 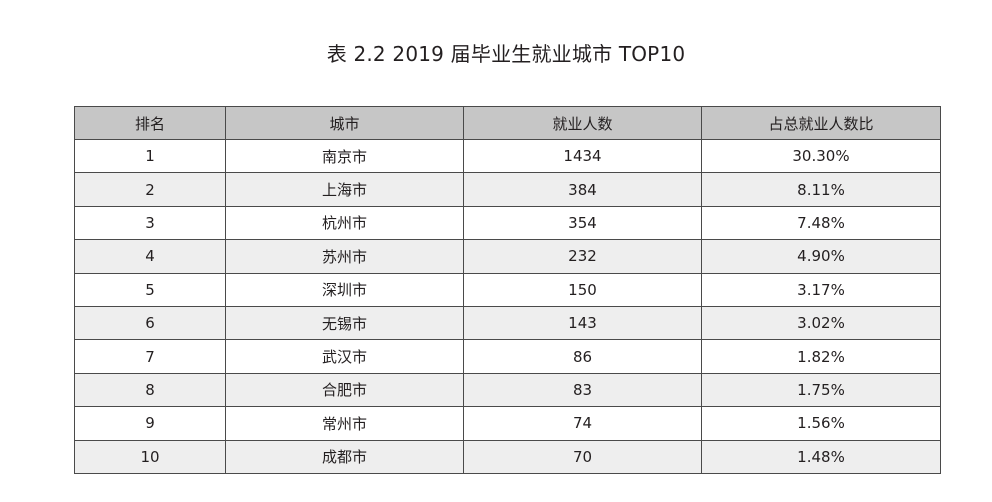 What do you see at coordinates (150, 390) in the screenshot?
I see `cell-rank: 8` at bounding box center [150, 390].